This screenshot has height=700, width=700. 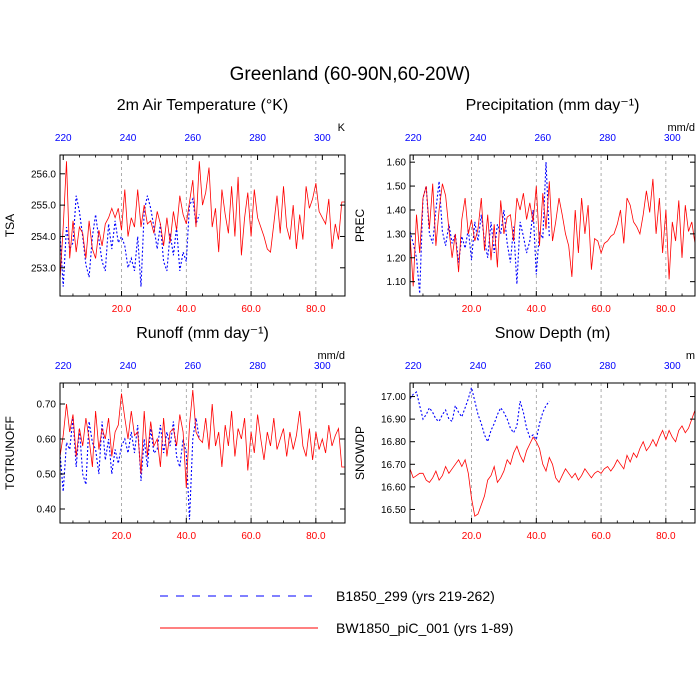 I want to click on y-tick-label: 17.00, so click(x=393, y=397).